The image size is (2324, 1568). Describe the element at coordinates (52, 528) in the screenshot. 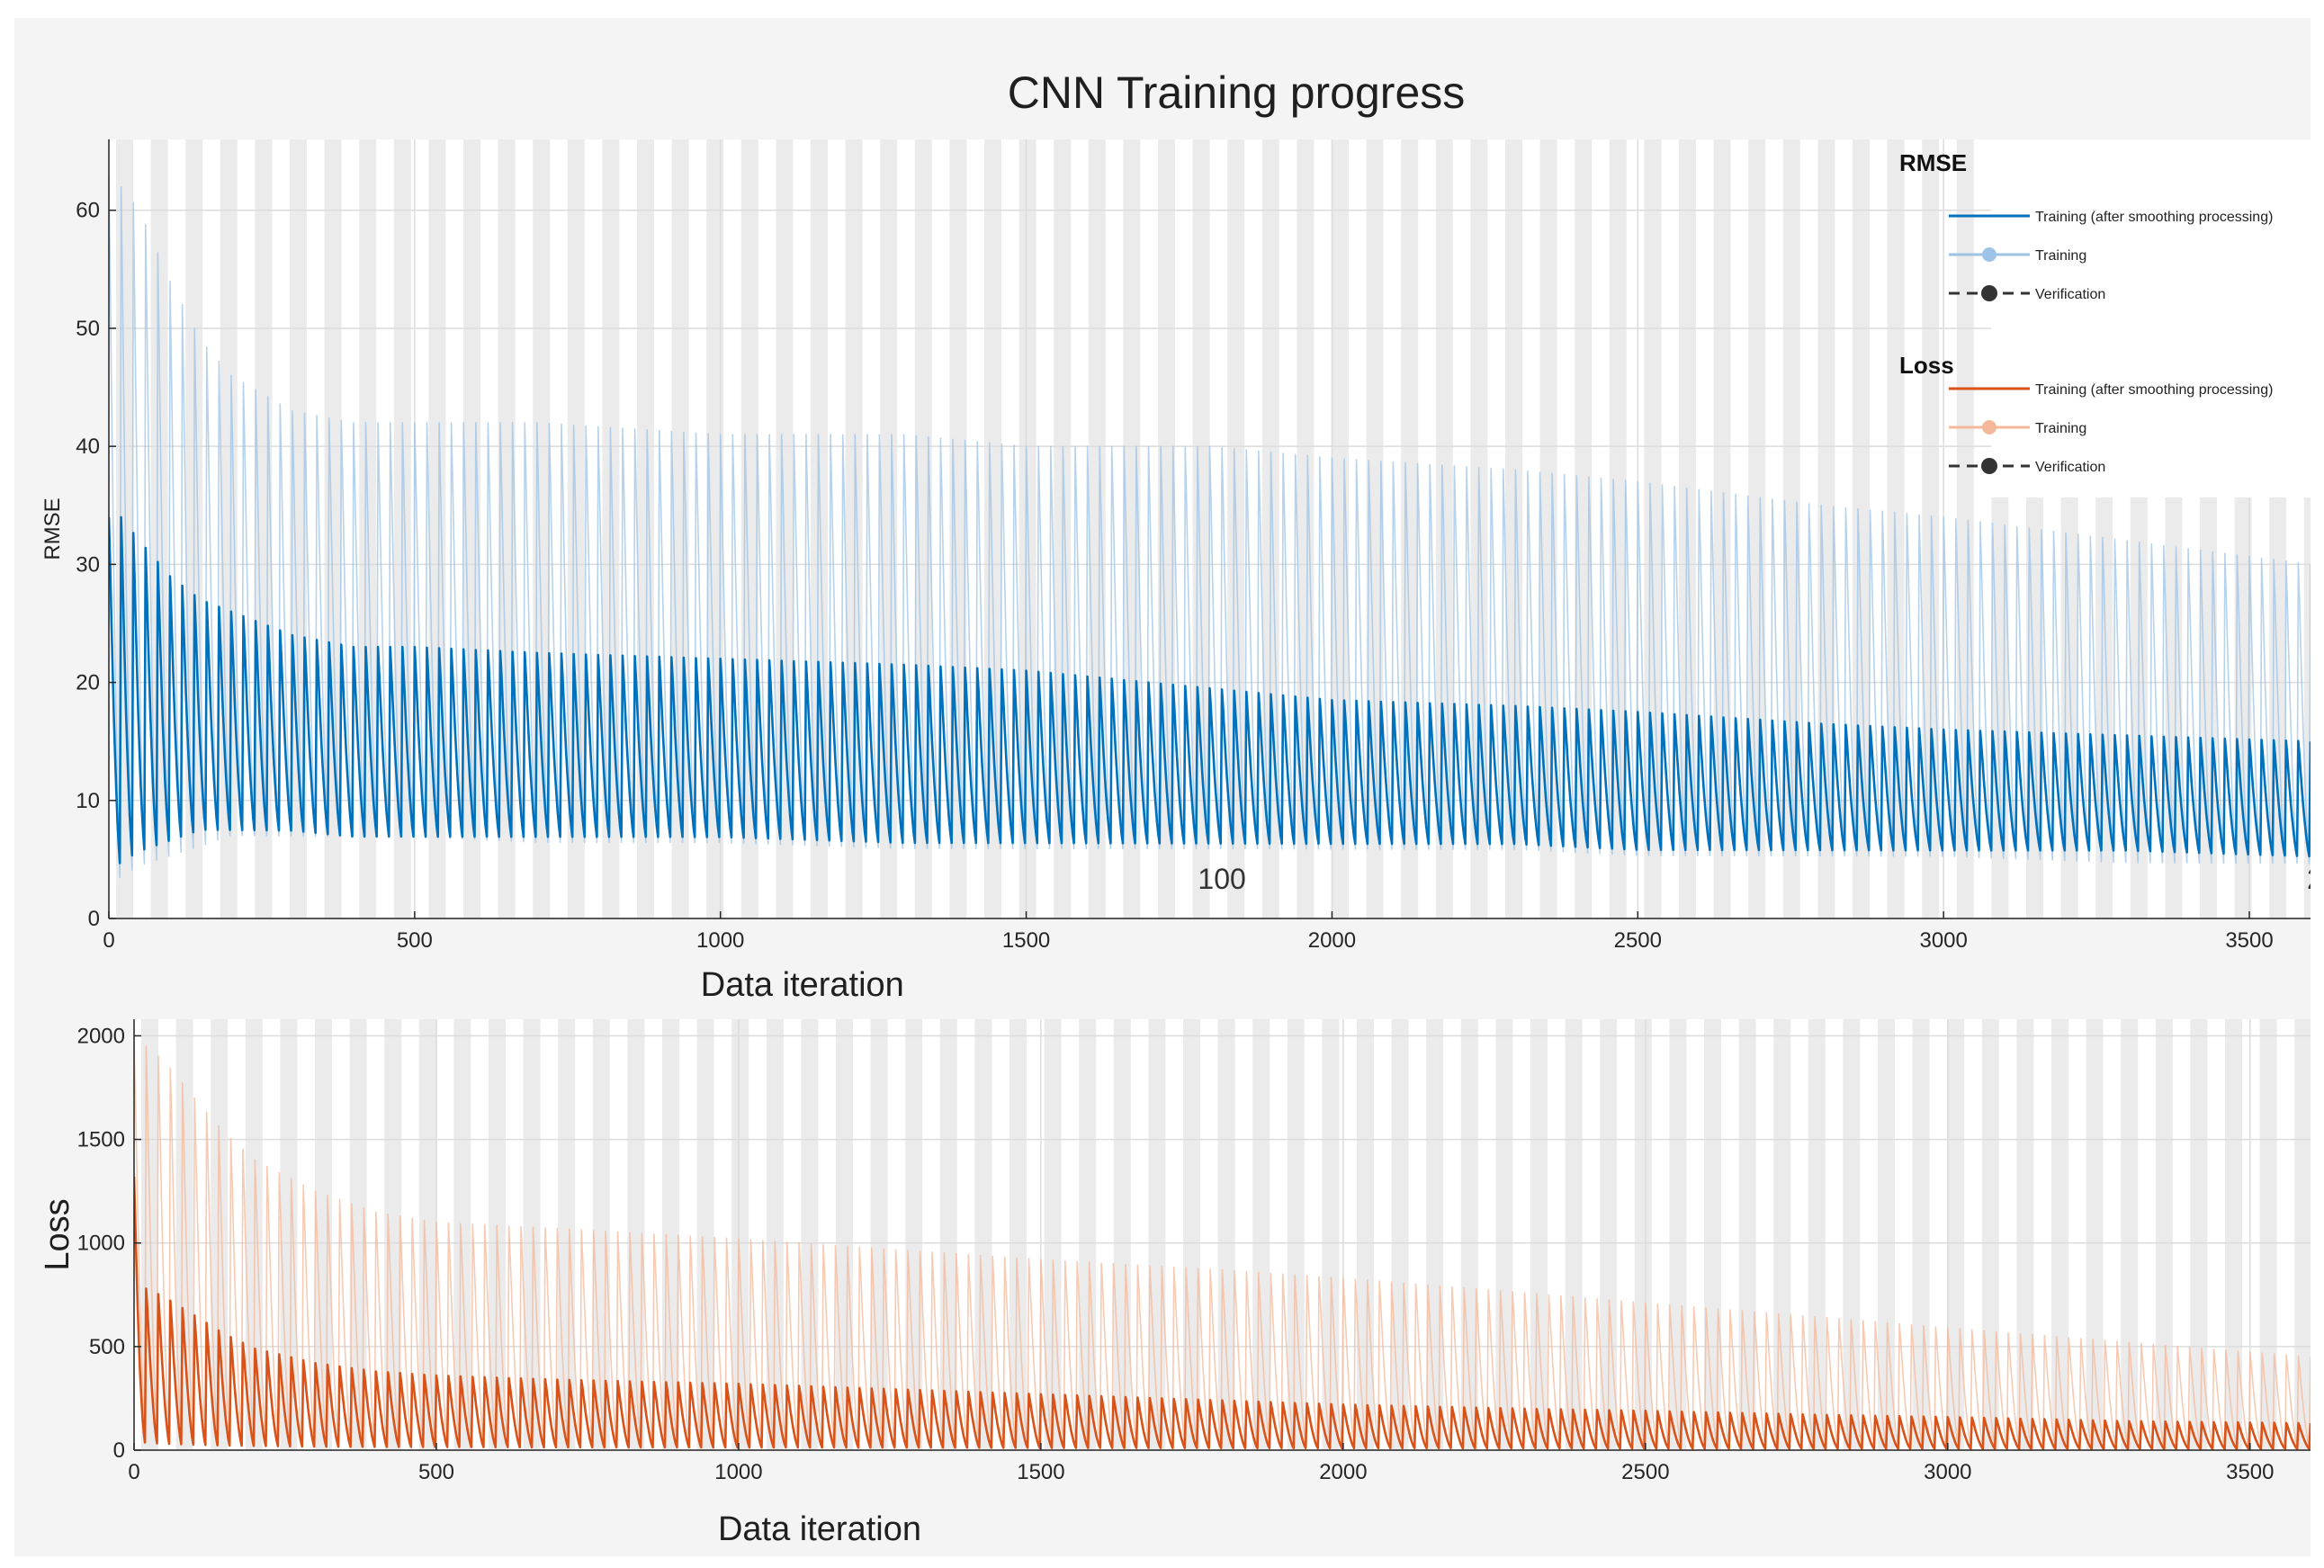

I see `y-axis-label: RMSE` at that location.